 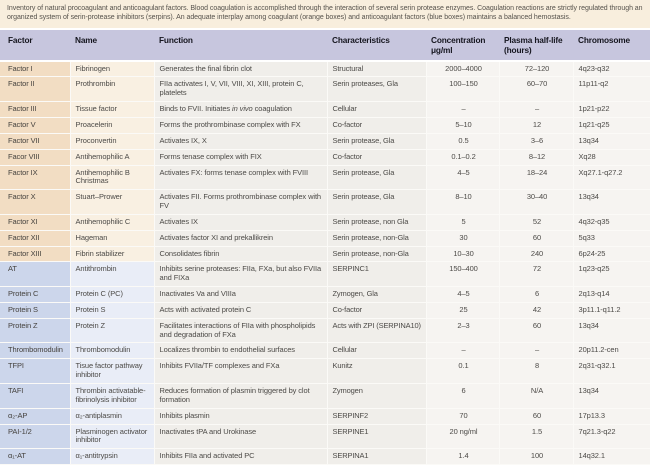 What do you see at coordinates (35, 310) in the screenshot?
I see `factor-cell: Protein S` at bounding box center [35, 310].